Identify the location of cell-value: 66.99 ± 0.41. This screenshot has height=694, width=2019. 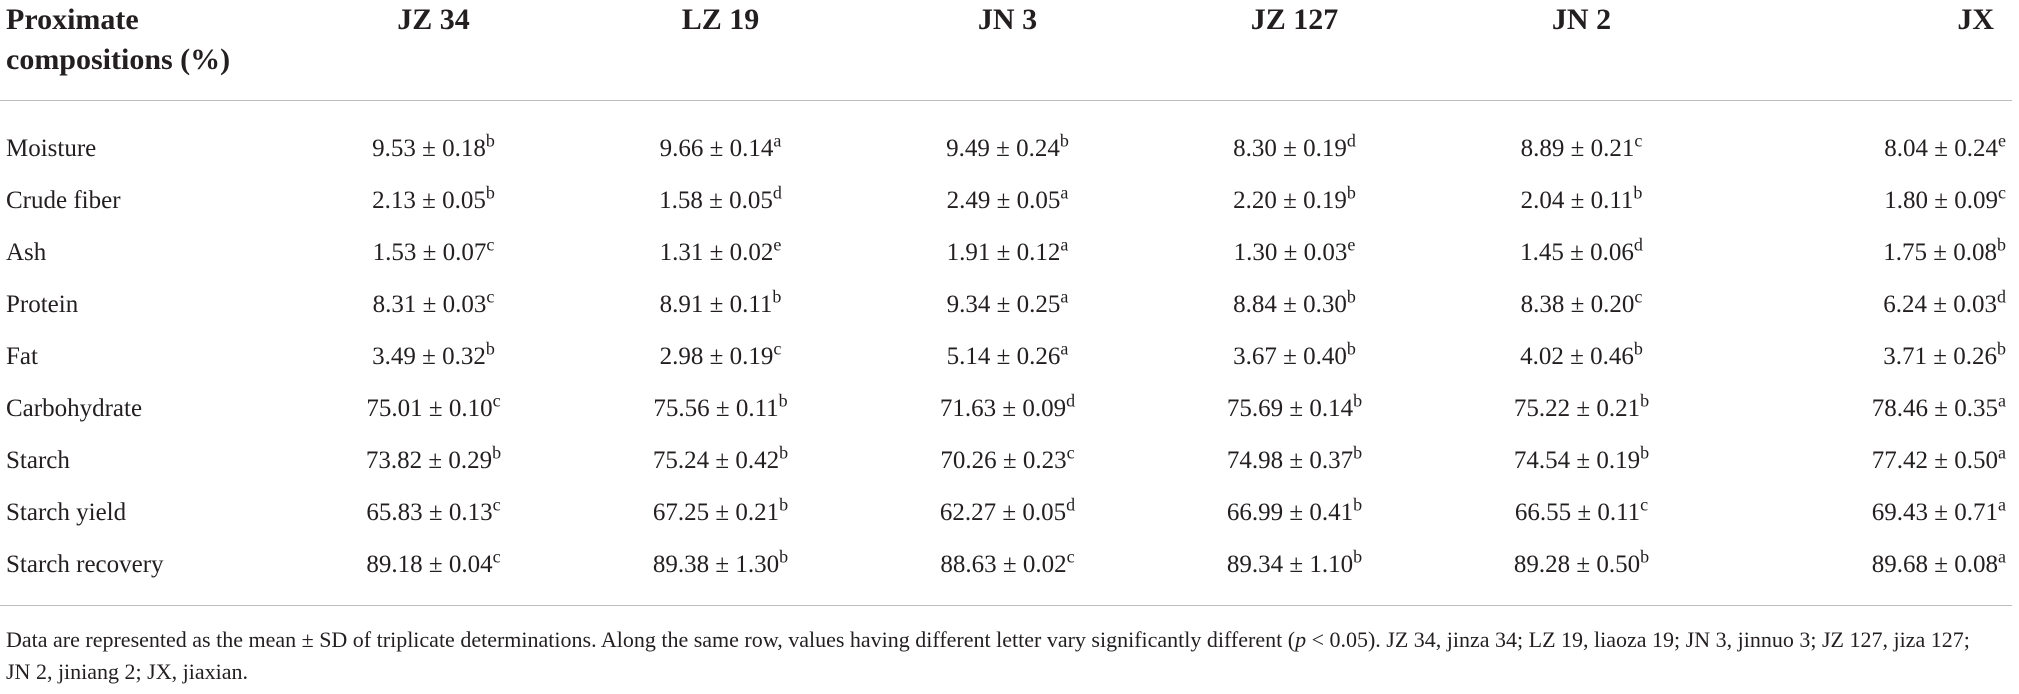
(1290, 512).